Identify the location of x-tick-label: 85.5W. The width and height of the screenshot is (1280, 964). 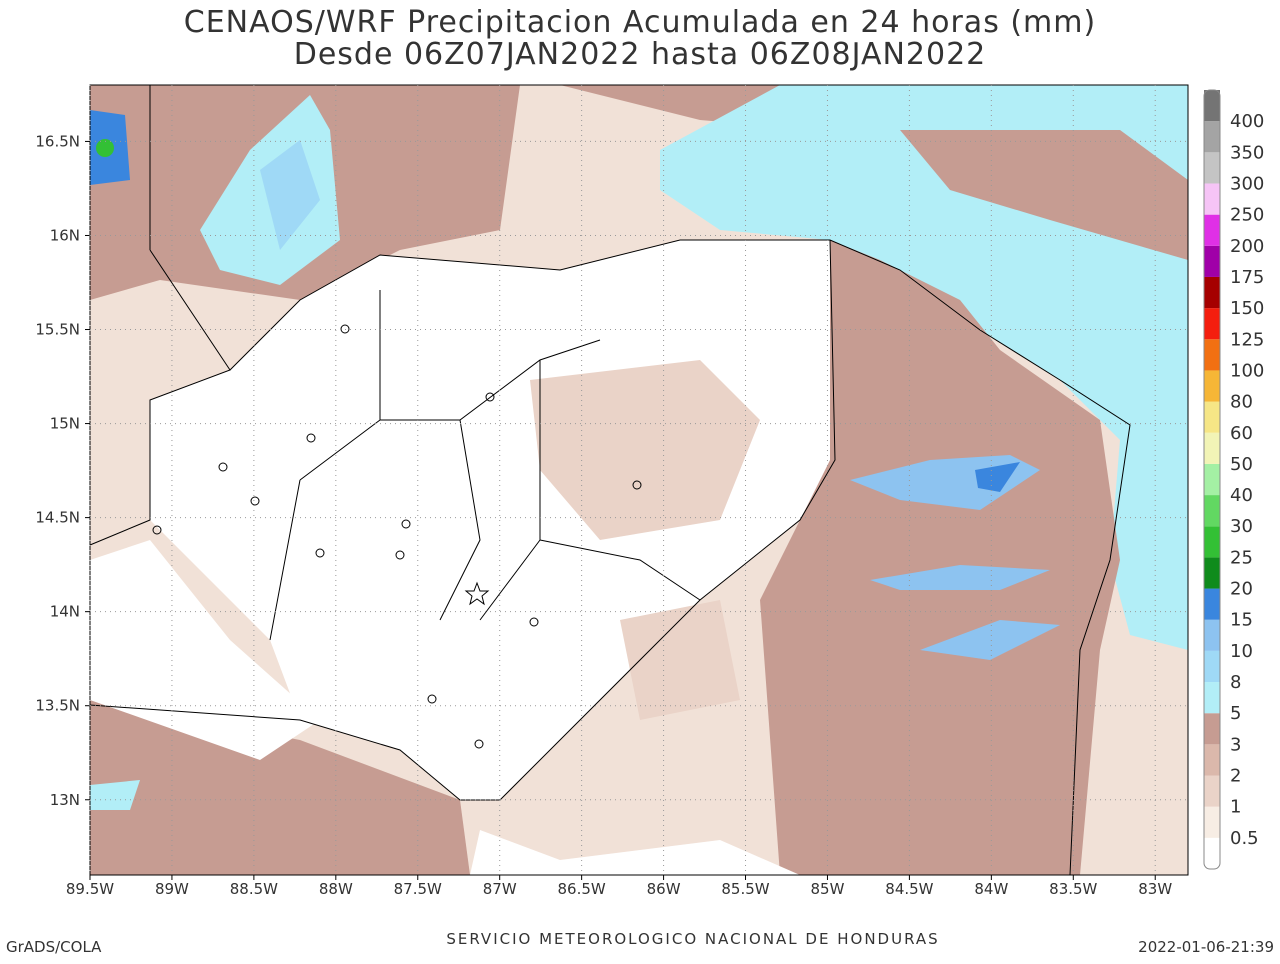
(745, 889).